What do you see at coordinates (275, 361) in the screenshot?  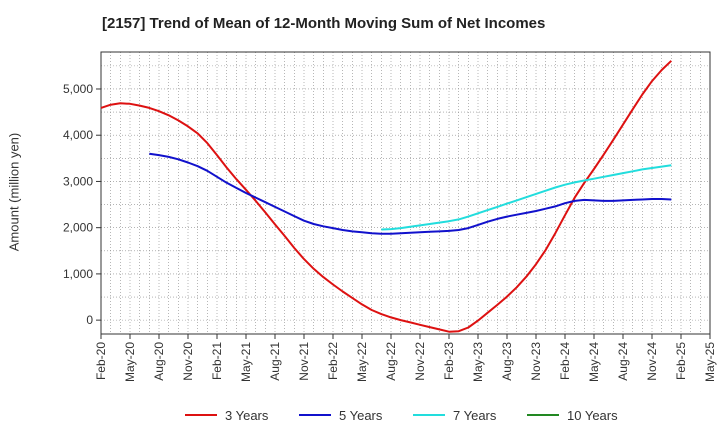 I see `x-tick-label: Aug-21` at bounding box center [275, 361].